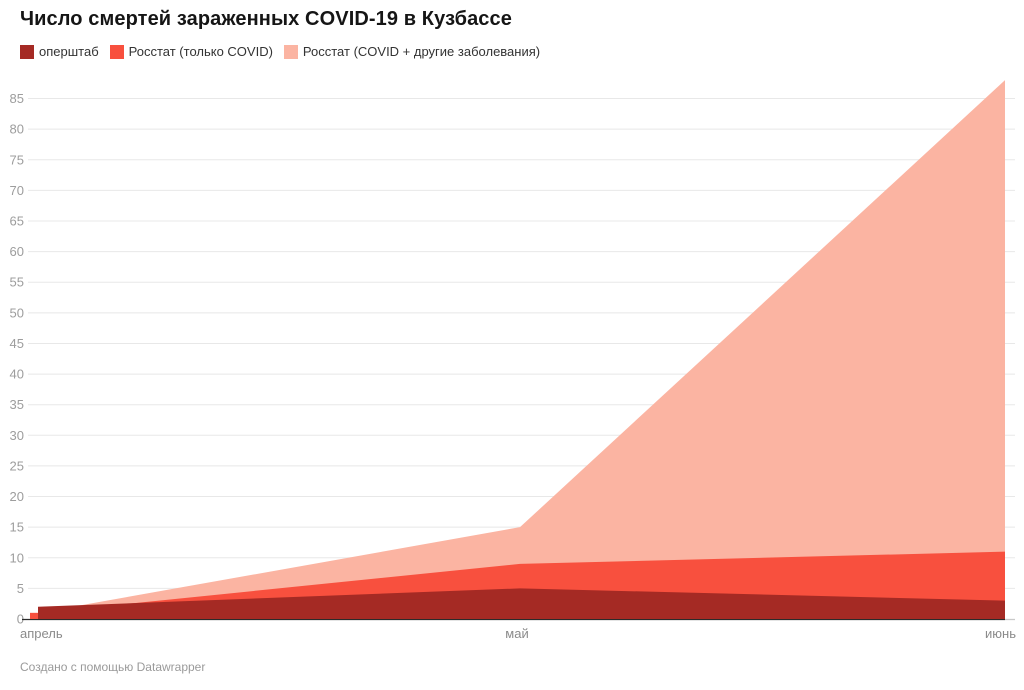 The width and height of the screenshot is (1024, 690). I want to click on y-tick-label-10: 10, so click(17, 557).